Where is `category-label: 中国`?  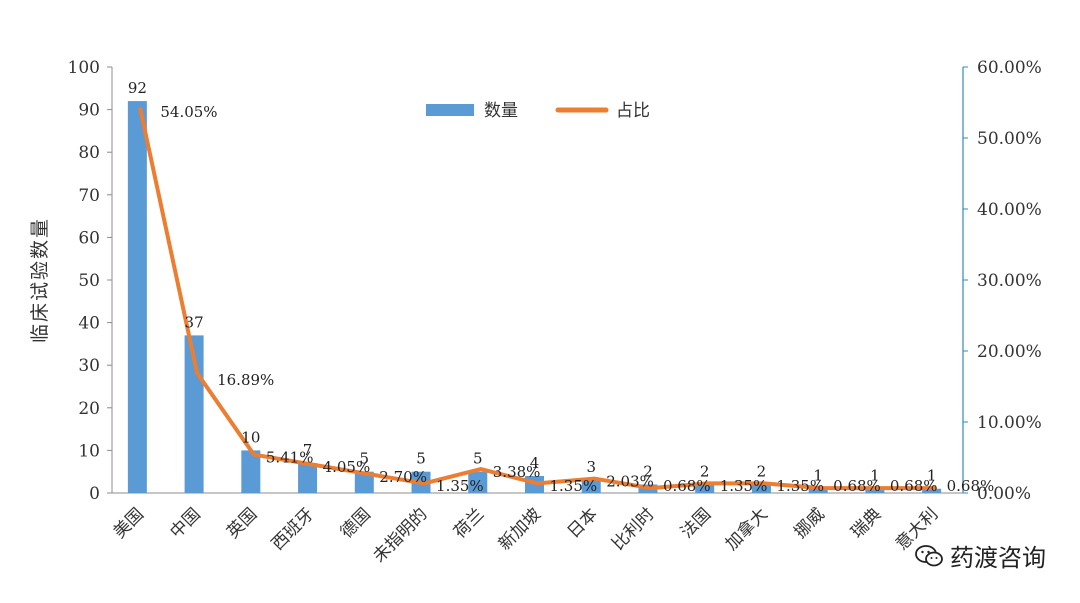
category-label: 中国 is located at coordinates (185, 523).